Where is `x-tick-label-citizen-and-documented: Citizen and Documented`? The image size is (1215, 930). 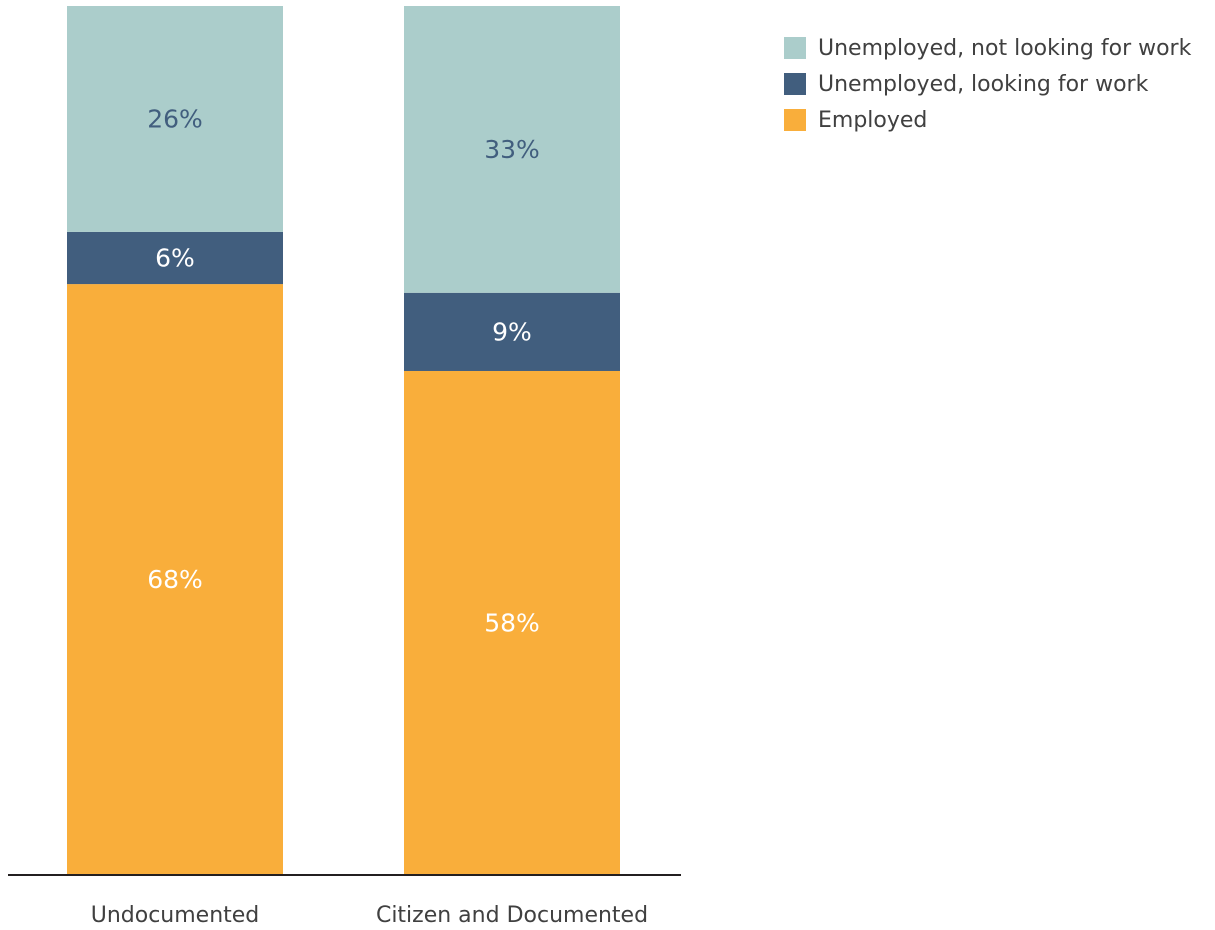 x-tick-label-citizen-and-documented: Citizen and Documented is located at coordinates (512, 915).